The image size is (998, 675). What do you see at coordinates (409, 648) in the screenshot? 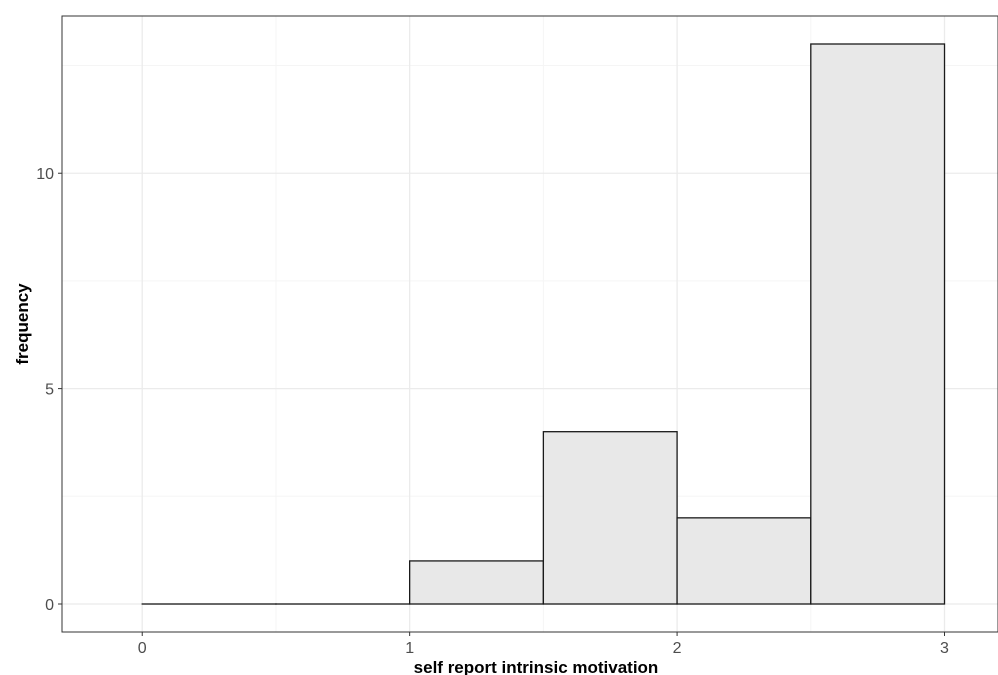
I see `x-tick-label: 1` at bounding box center [409, 648].